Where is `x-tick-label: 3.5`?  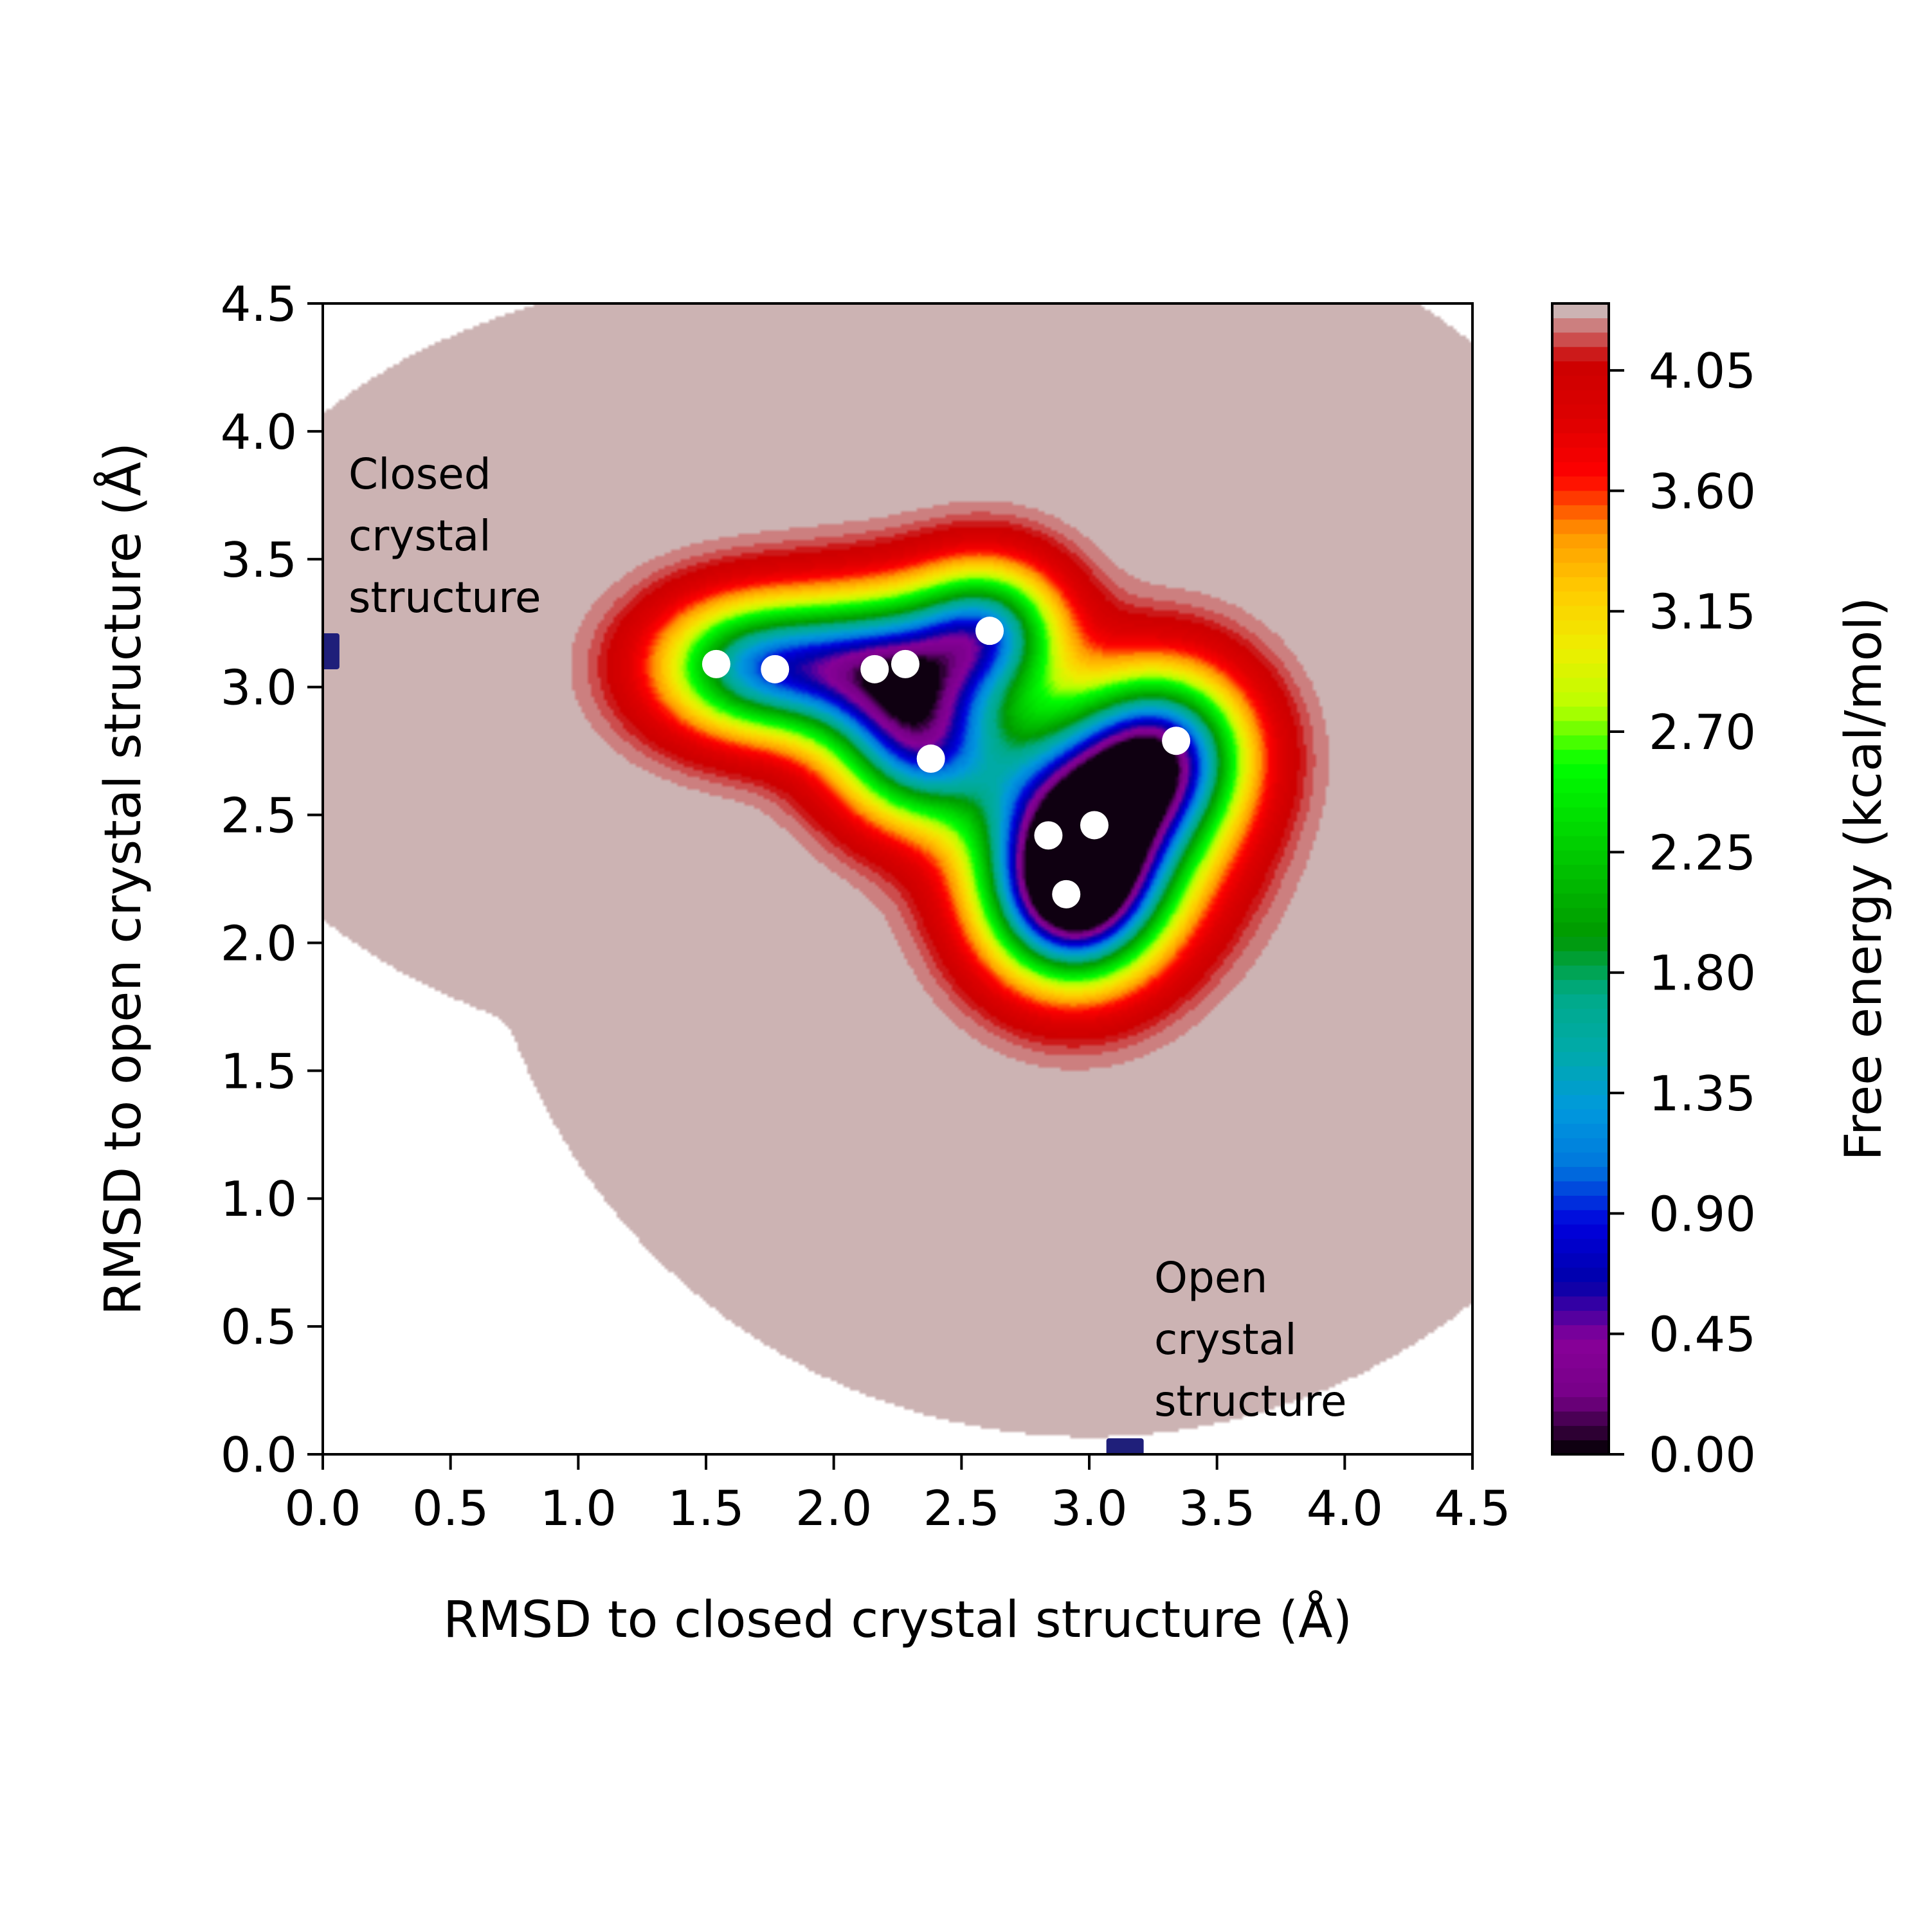 x-tick-label: 3.5 is located at coordinates (1217, 1508).